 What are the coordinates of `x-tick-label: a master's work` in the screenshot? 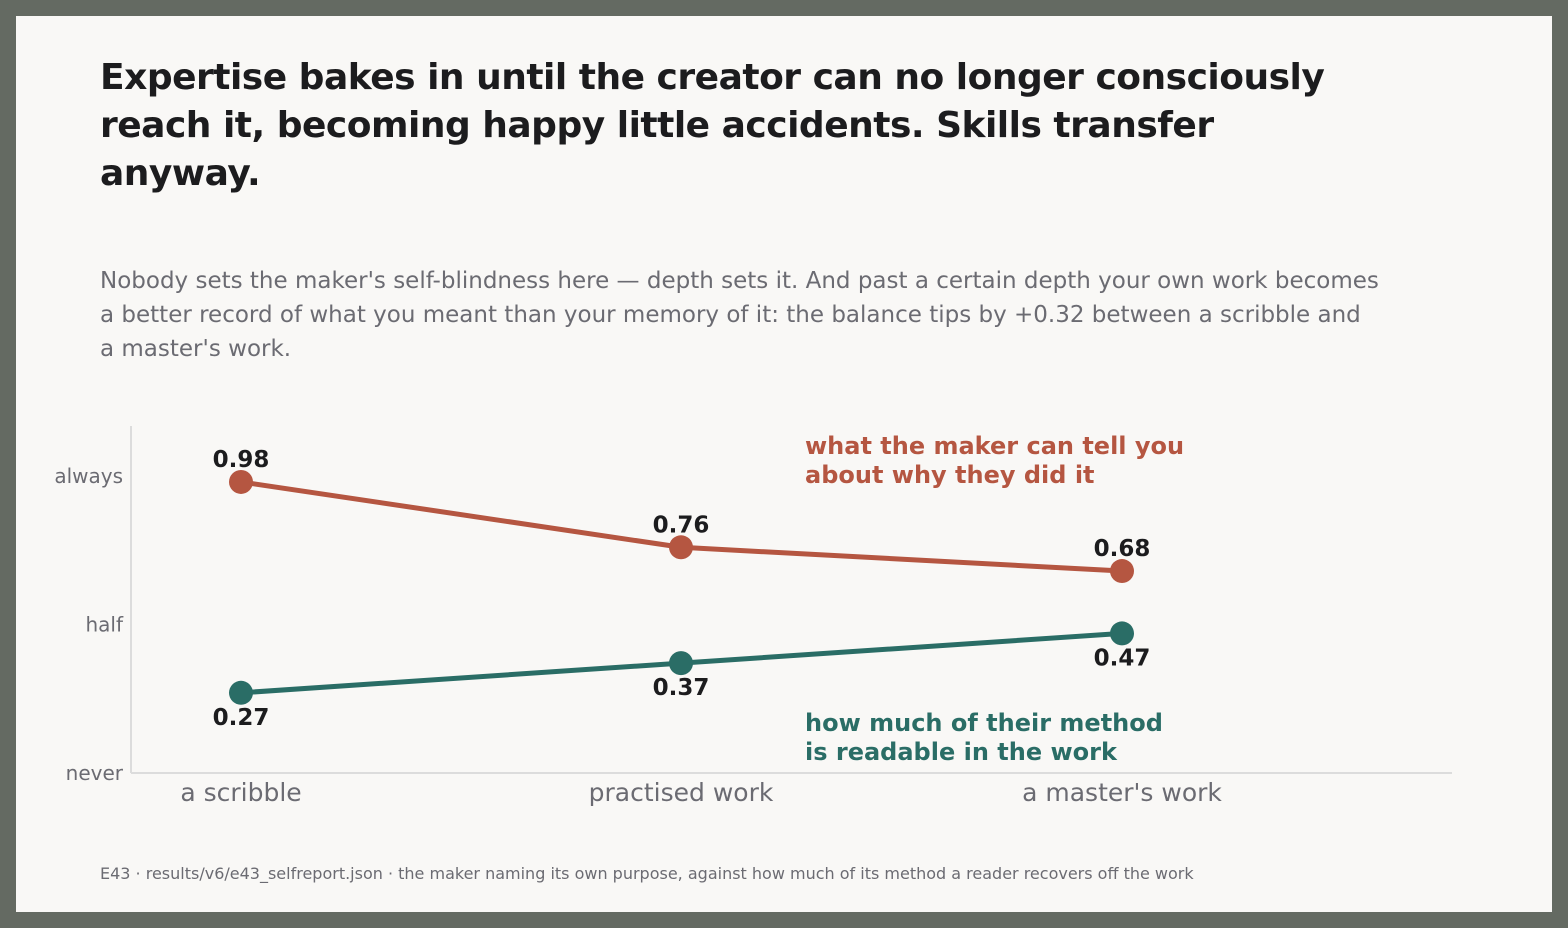 It's located at (1122, 792).